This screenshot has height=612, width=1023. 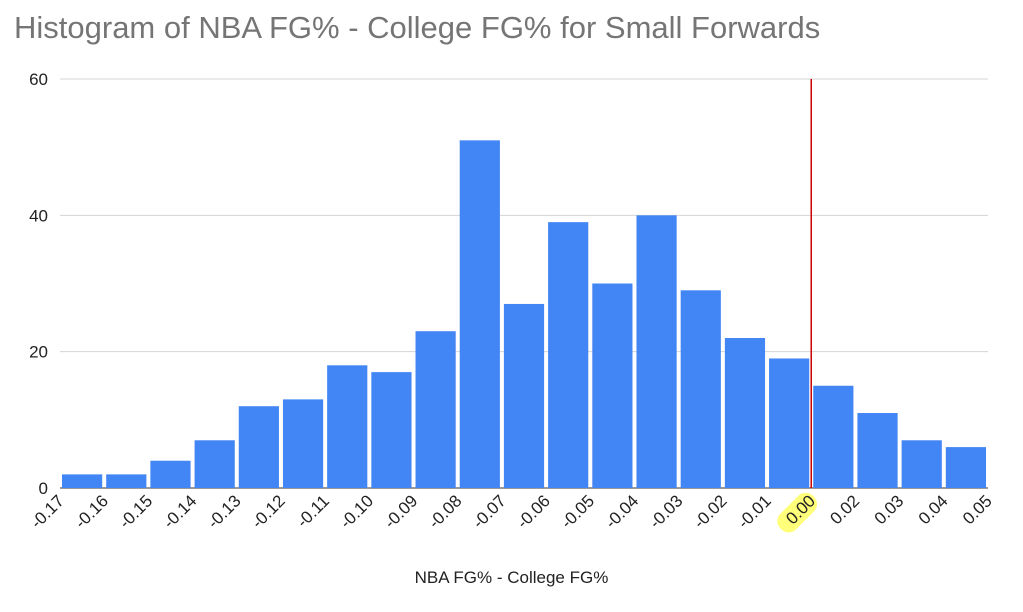 I want to click on x-tick-label: -0.05, so click(x=577, y=511).